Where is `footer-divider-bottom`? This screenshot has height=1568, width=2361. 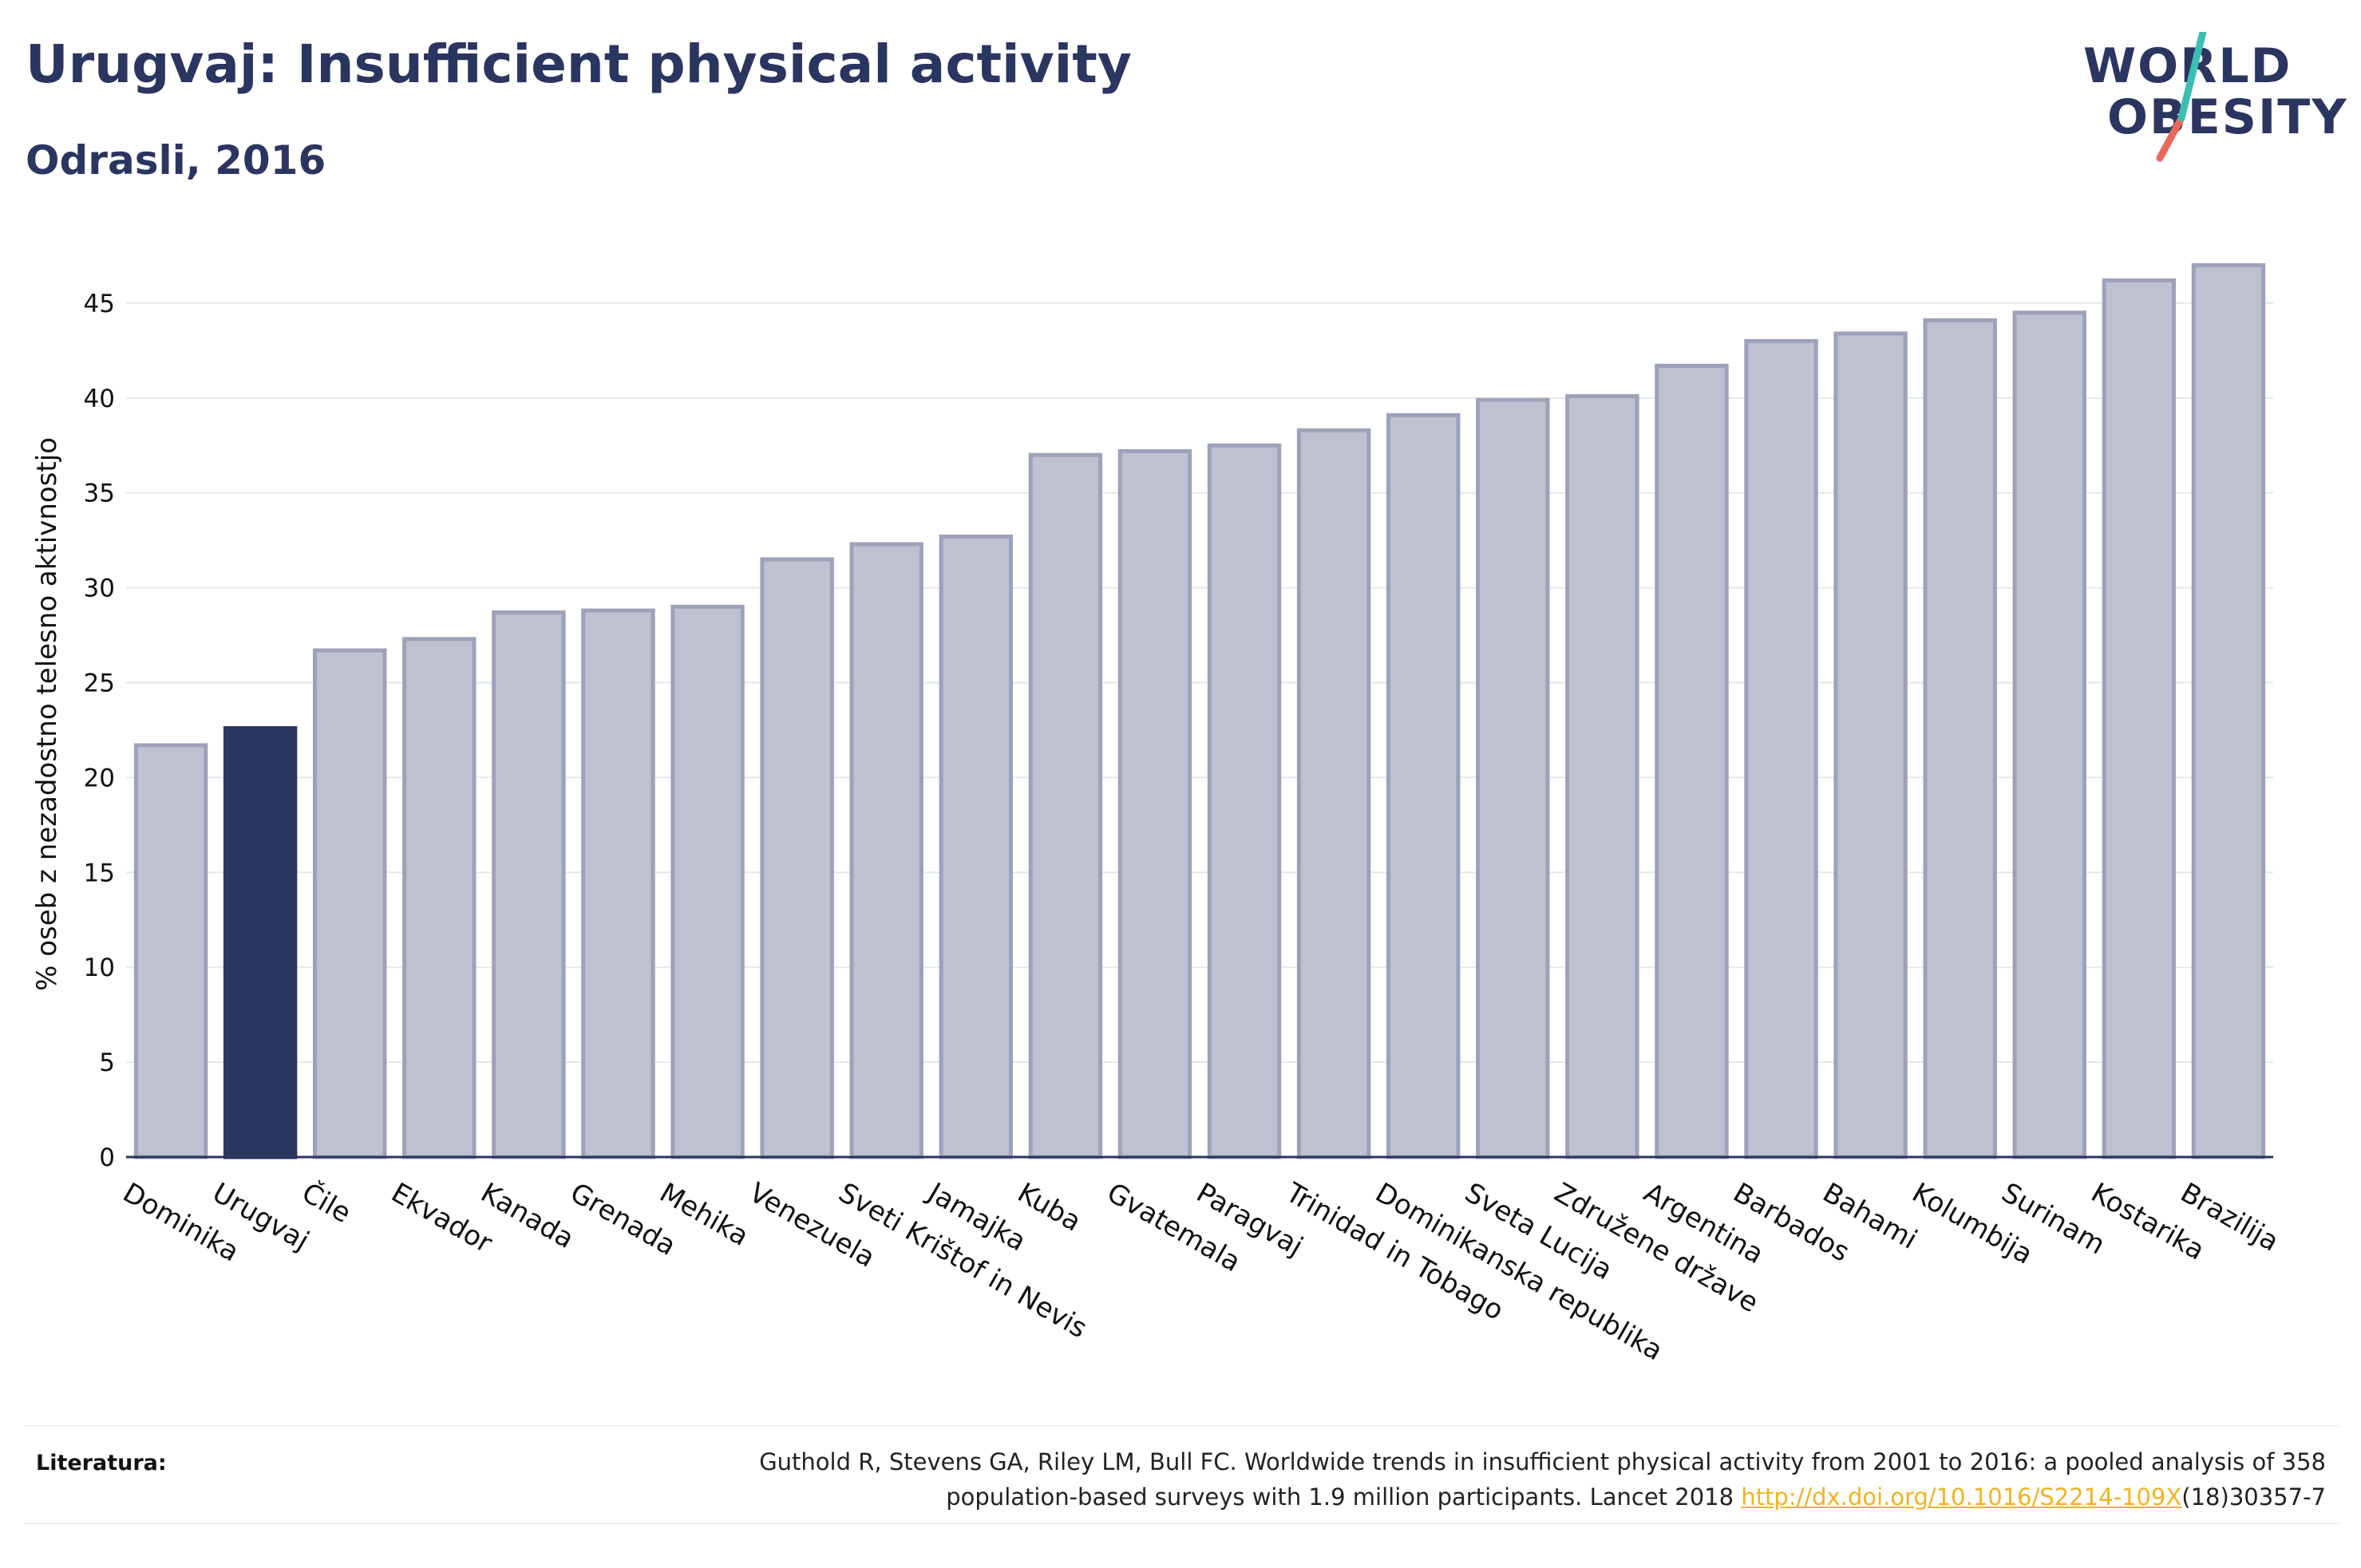
footer-divider-bottom is located at coordinates (1181, 1523).